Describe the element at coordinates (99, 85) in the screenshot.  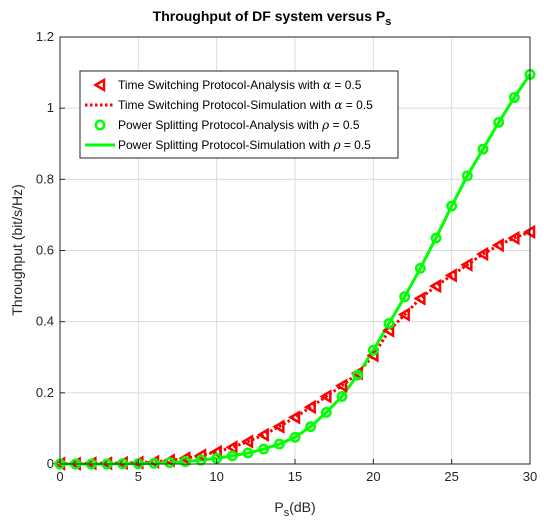
I see `legend-triangle-marker` at that location.